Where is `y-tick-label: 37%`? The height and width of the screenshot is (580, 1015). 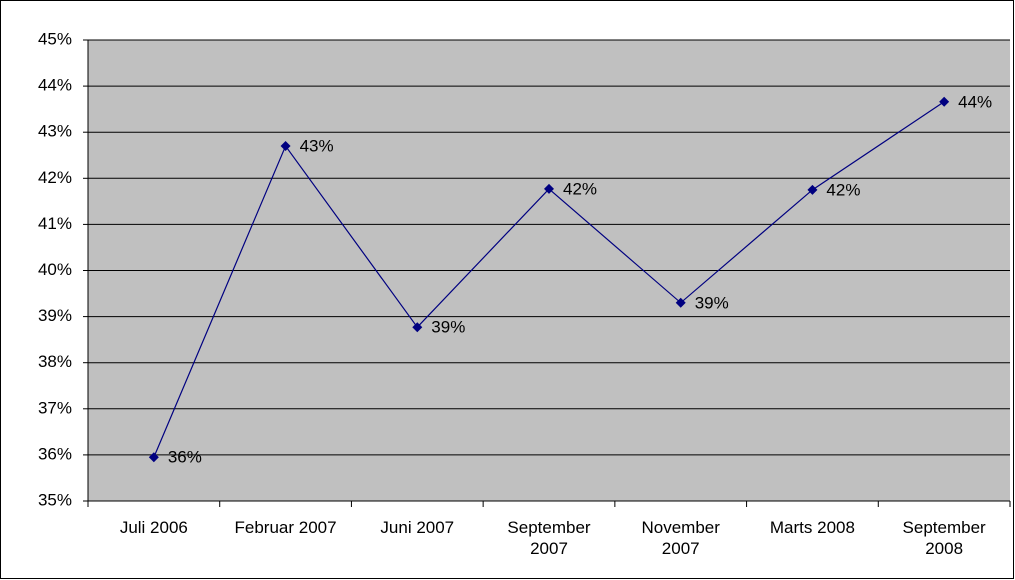
y-tick-label: 37% is located at coordinates (55, 407).